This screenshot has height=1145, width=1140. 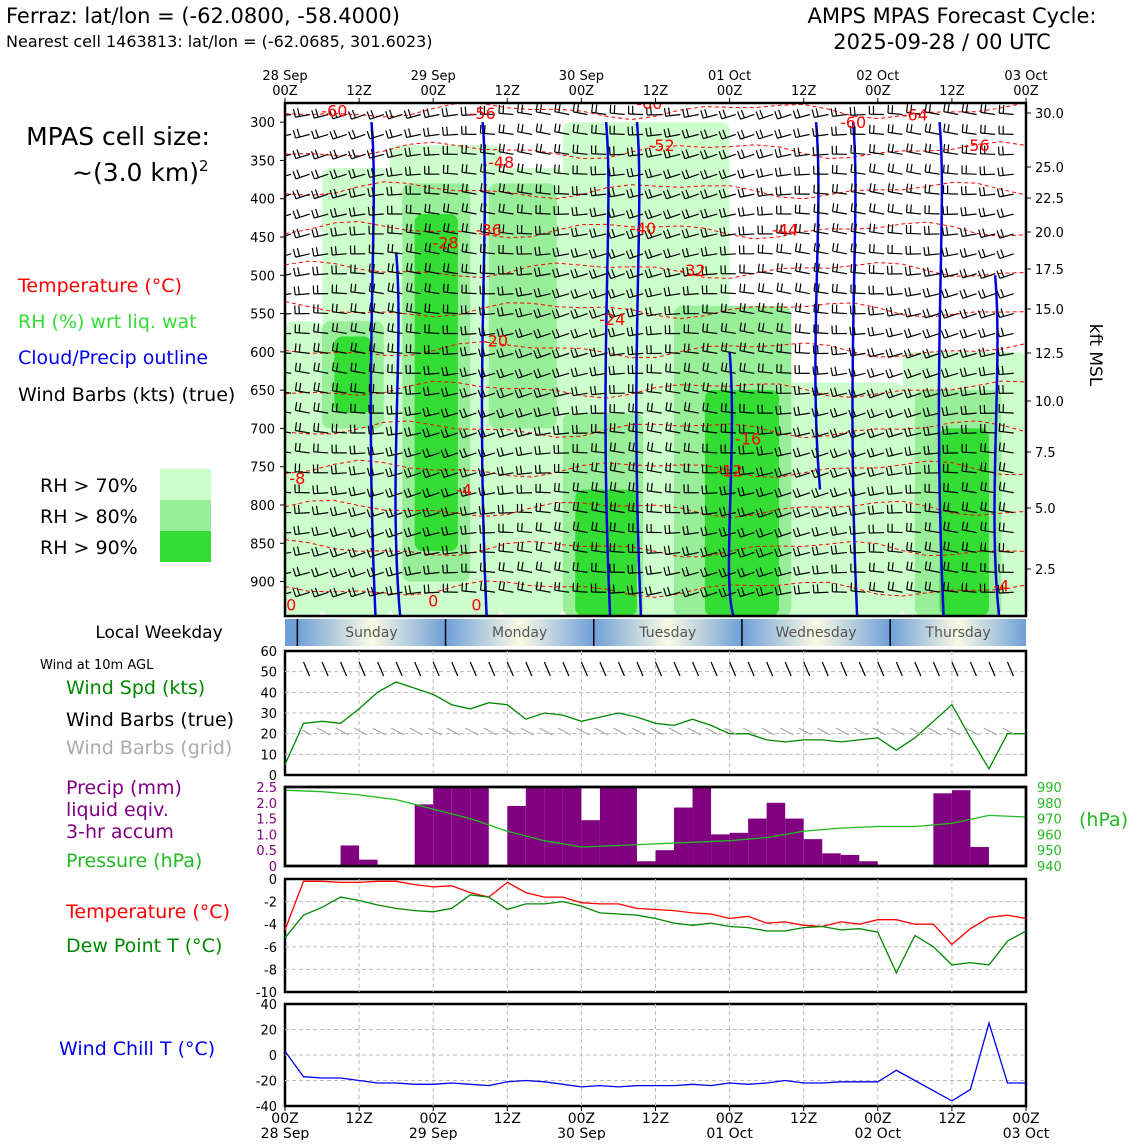 What do you see at coordinates (1049, 804) in the screenshot?
I see `pressure-tick-label: 980` at bounding box center [1049, 804].